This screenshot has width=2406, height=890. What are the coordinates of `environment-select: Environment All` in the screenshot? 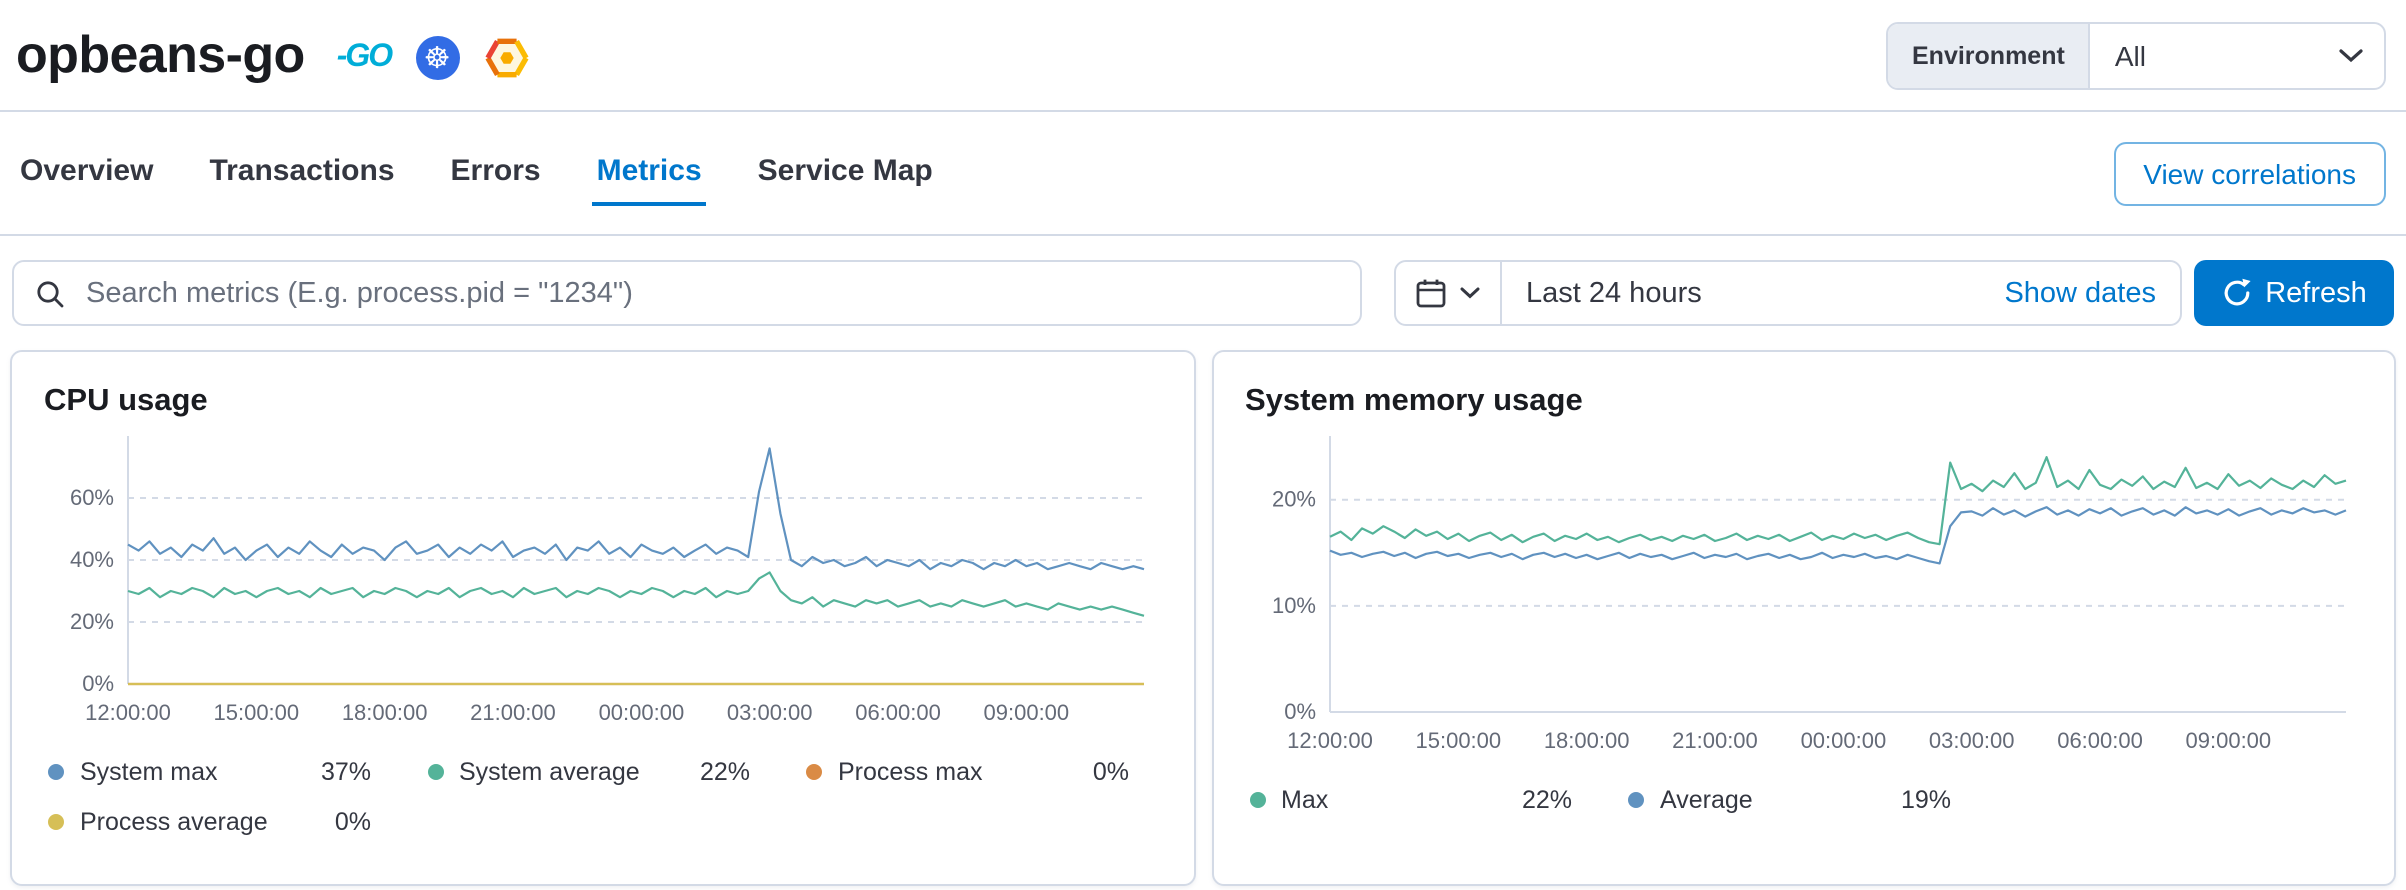 It's located at (2136, 55).